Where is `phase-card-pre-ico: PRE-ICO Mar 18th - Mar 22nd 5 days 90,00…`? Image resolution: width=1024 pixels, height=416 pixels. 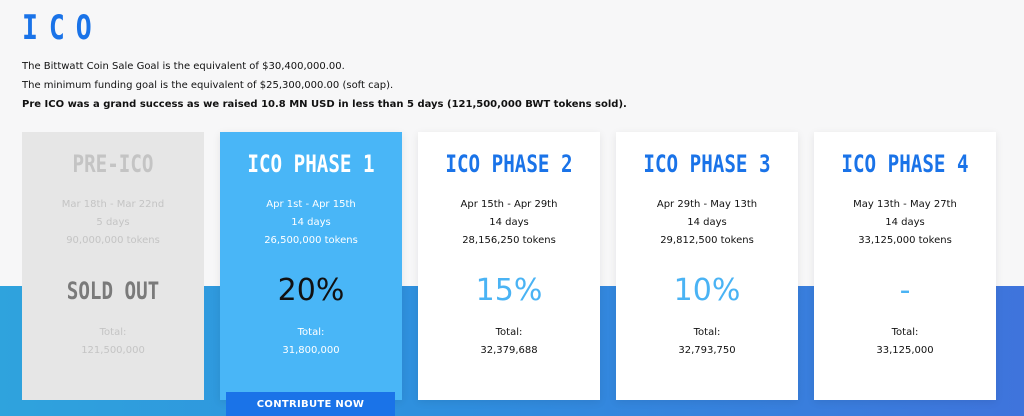
phase-card-pre-ico: PRE-ICO Mar 18th - Mar 22nd 5 days 90,00… is located at coordinates (113, 266).